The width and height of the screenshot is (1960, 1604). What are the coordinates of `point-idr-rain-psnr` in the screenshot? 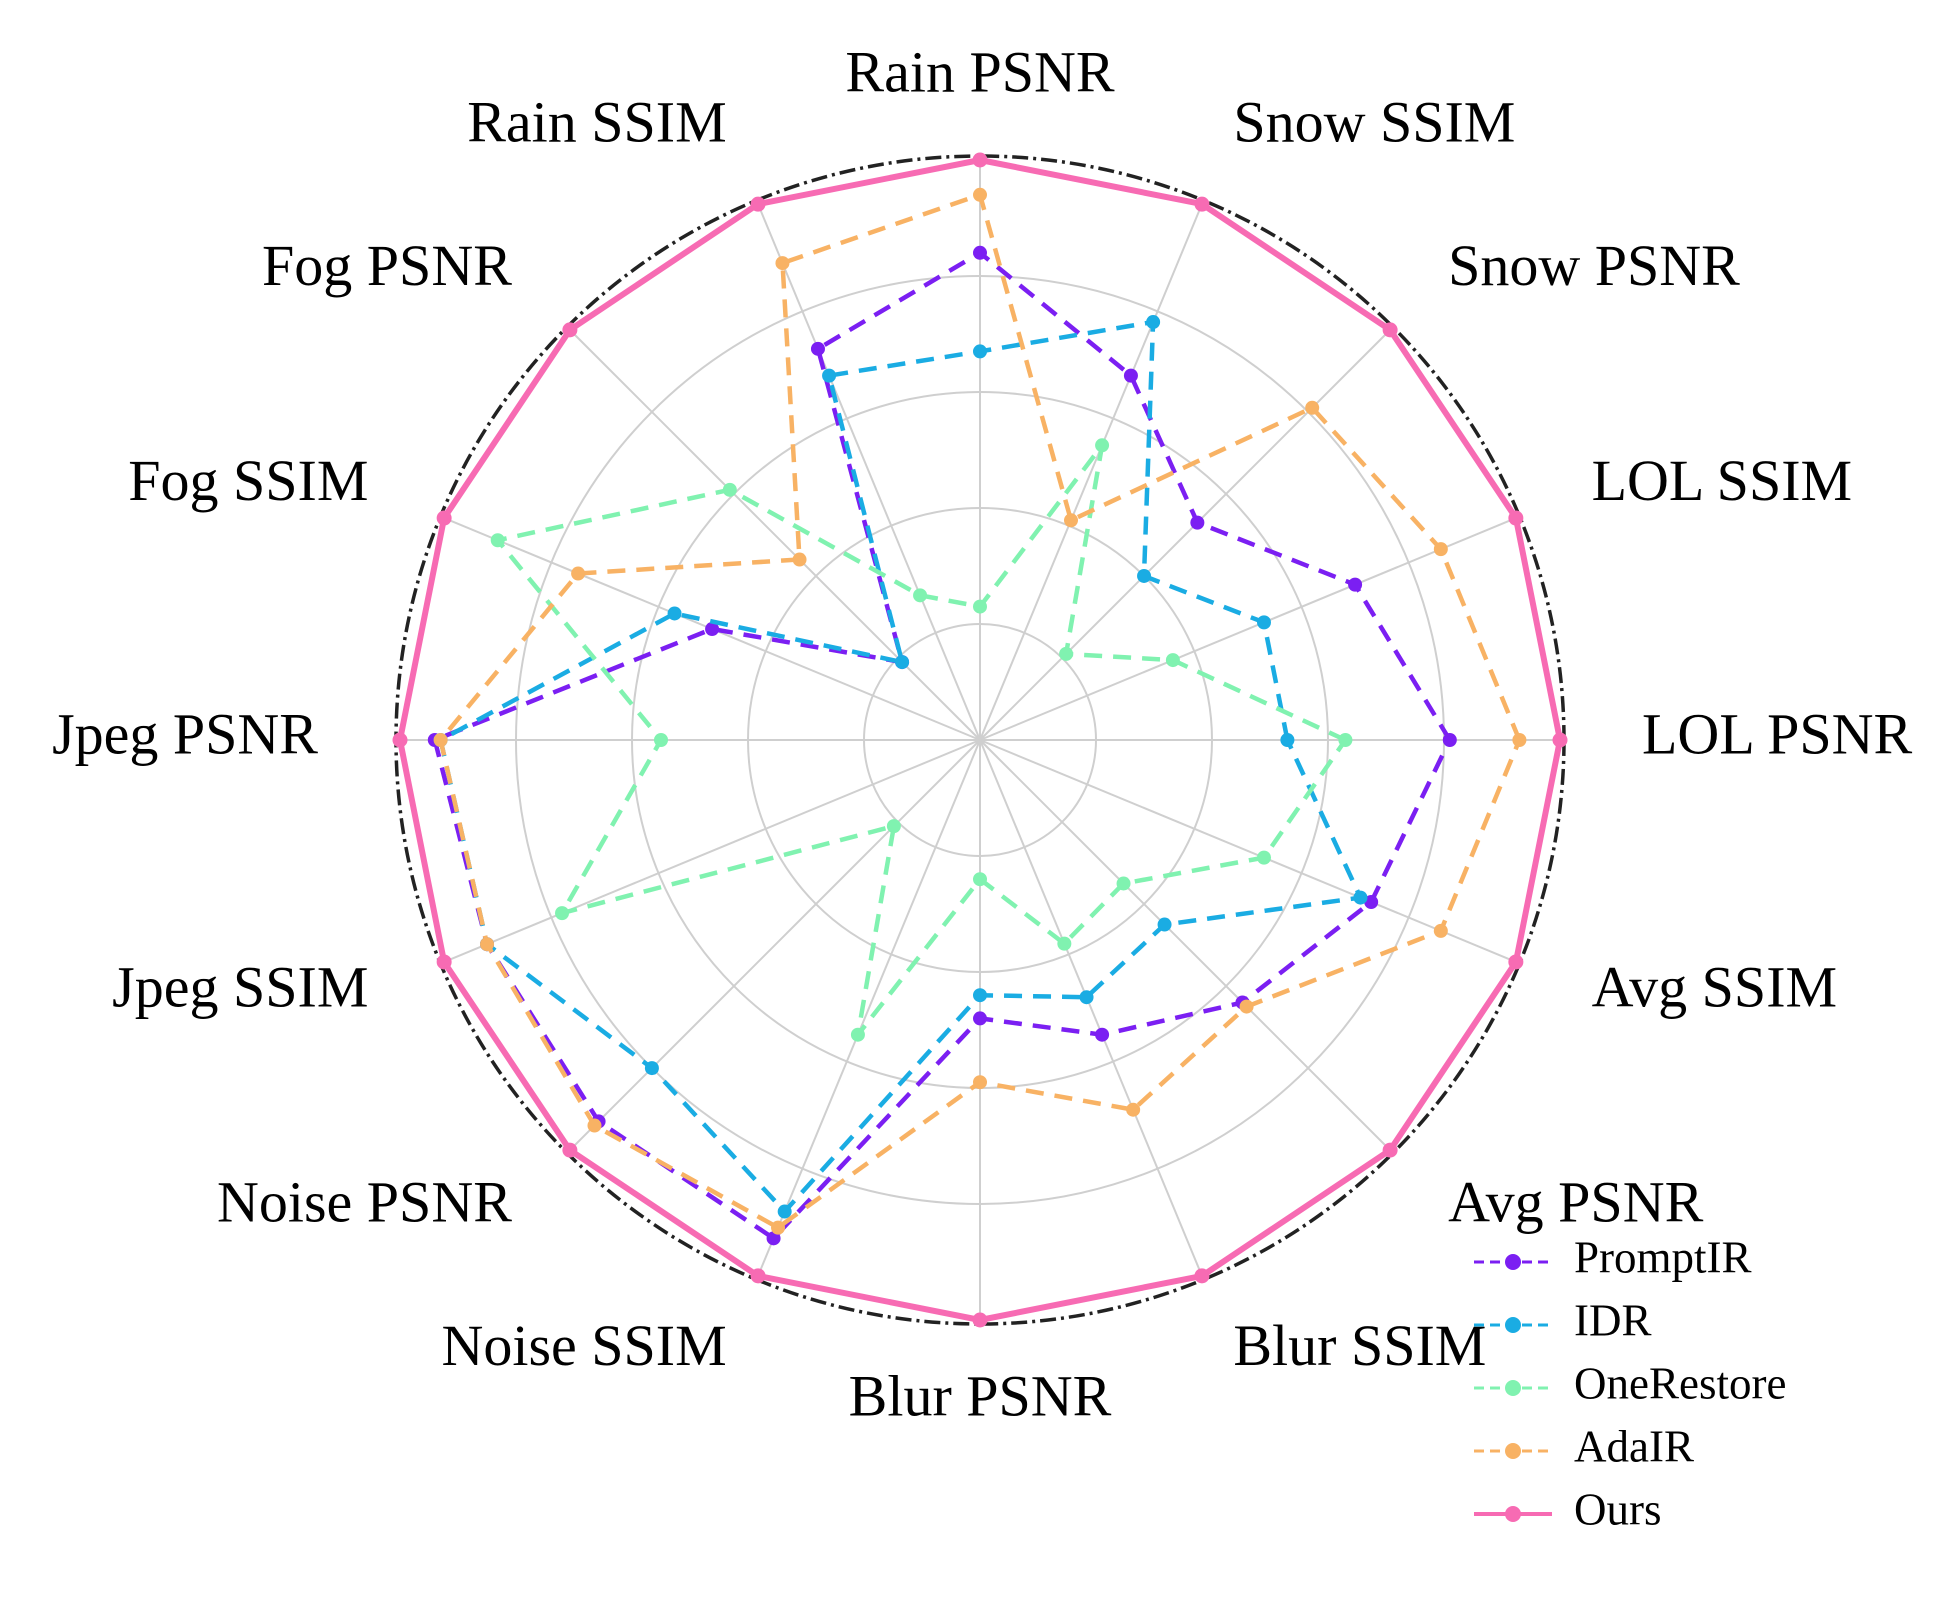 It's located at (980, 351).